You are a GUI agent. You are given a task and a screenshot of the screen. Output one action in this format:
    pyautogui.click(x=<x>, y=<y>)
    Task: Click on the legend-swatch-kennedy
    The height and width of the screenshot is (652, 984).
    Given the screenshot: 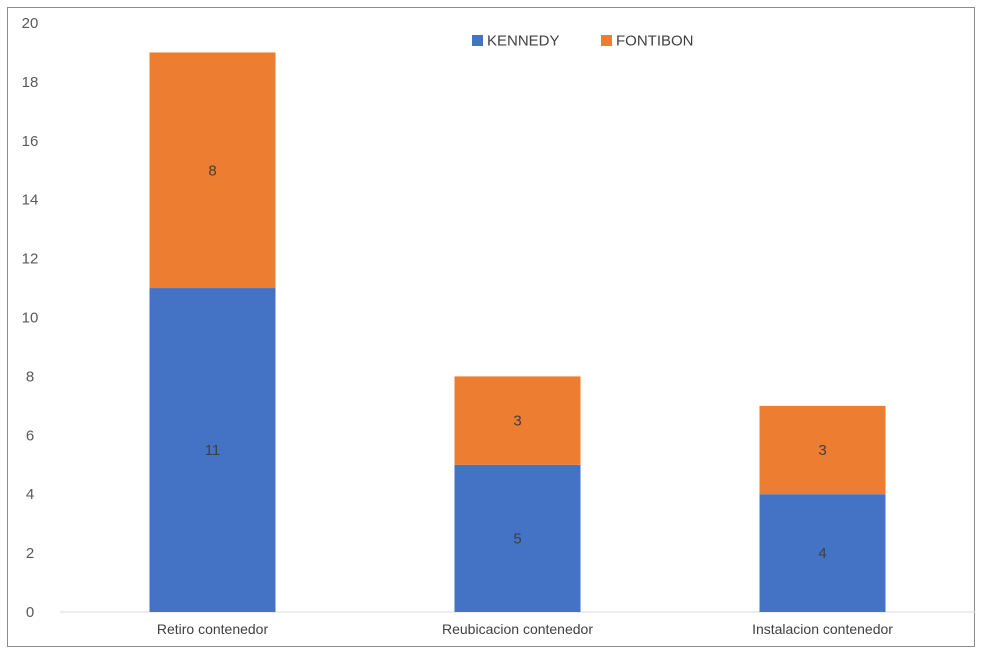 What is the action you would take?
    pyautogui.click(x=477, y=40)
    